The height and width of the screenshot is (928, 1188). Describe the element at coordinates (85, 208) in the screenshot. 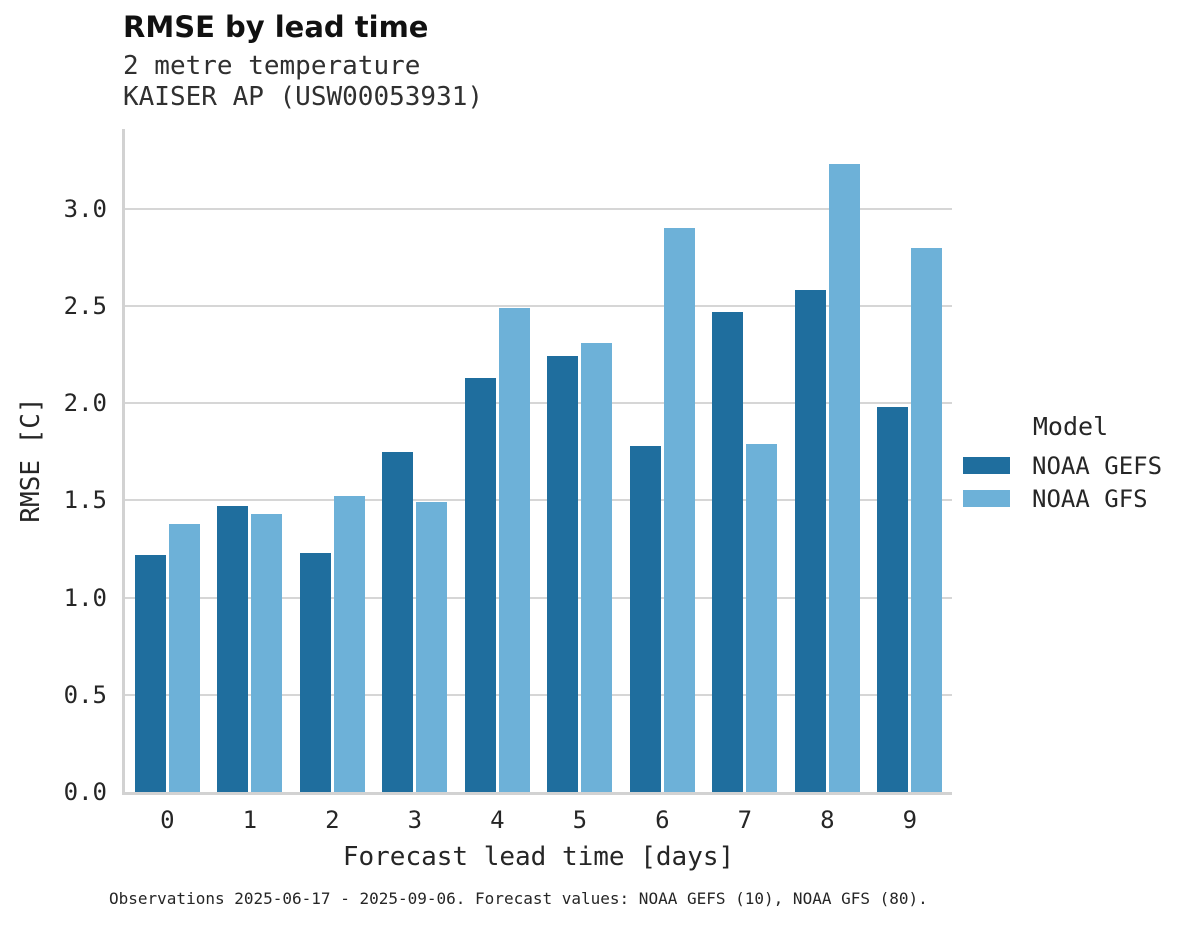

I see `y-tick-label-3.0: 3.0` at that location.